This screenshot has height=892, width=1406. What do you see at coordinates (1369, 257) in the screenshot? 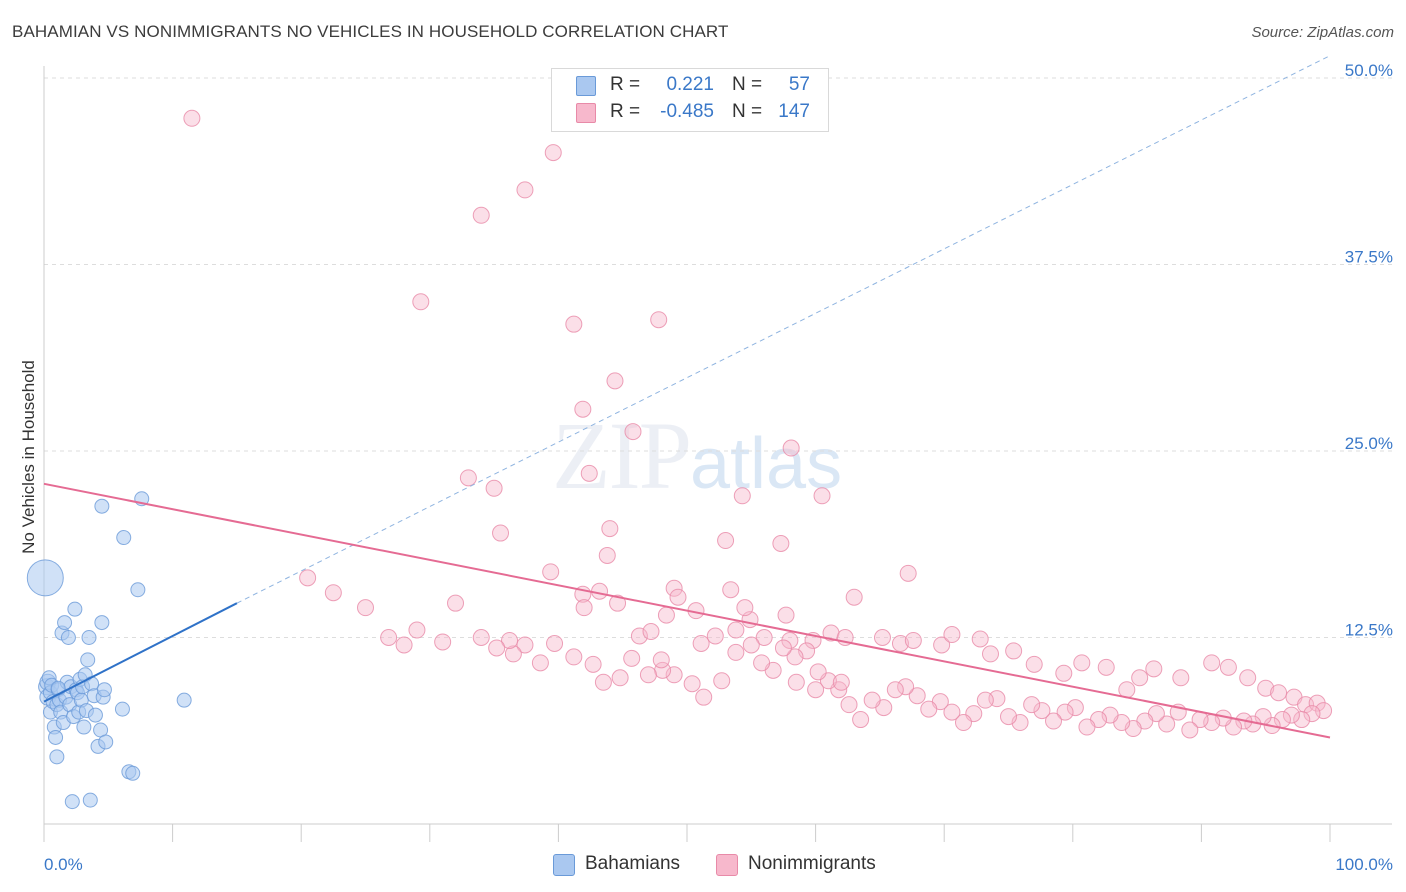
I see `y-tick-label: 37.5%` at bounding box center [1369, 257].